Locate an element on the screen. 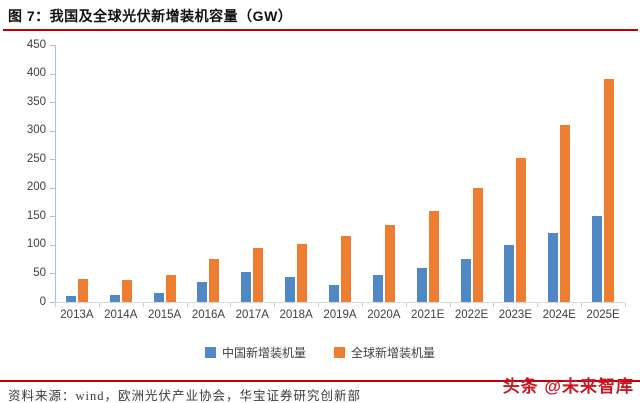 This screenshot has height=403, width=640. bar-china-2021E is located at coordinates (421, 284).